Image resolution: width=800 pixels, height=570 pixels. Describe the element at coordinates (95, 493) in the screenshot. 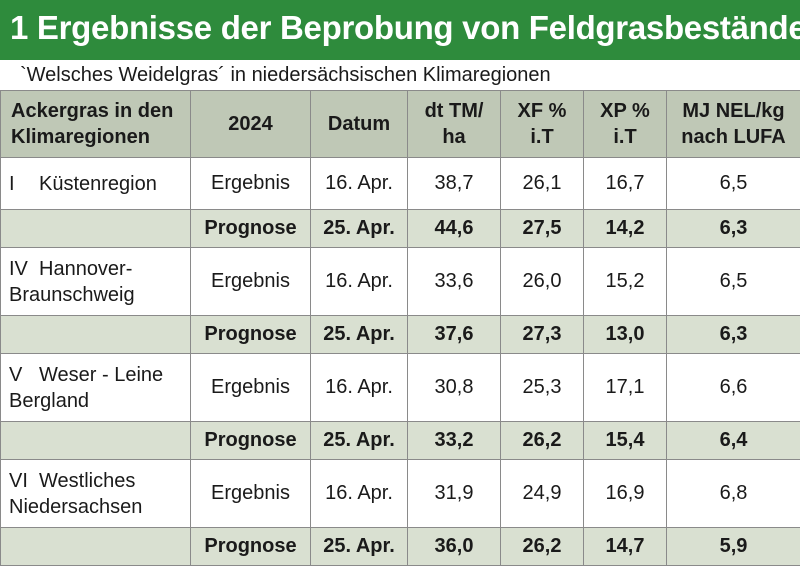

I see `region-cell: VI Westliches Niedersachsen` at that location.